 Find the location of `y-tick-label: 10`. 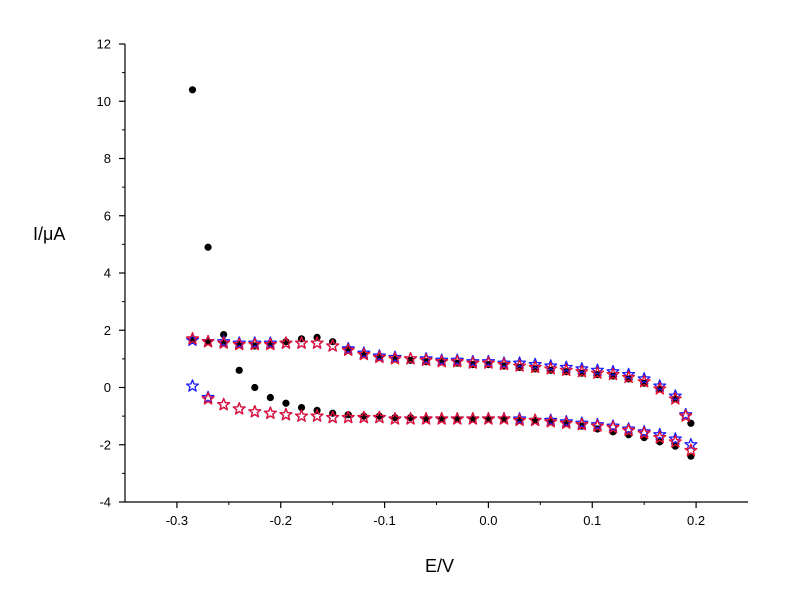

y-tick-label: 10 is located at coordinates (104, 101).